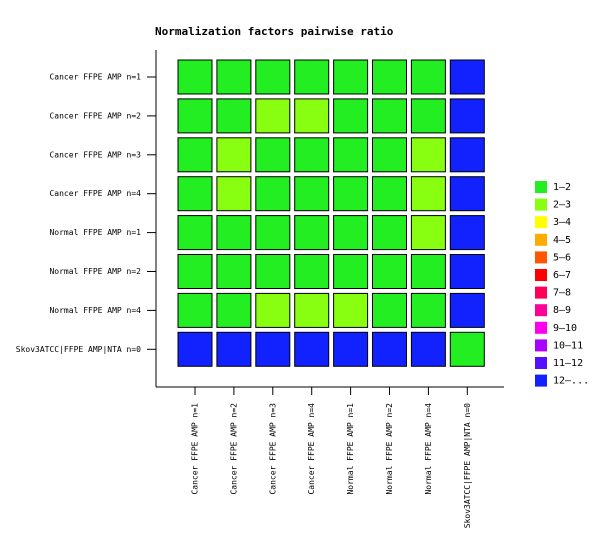  I want to click on row-label: Cancer FFPE AMP n=4, so click(95, 193).